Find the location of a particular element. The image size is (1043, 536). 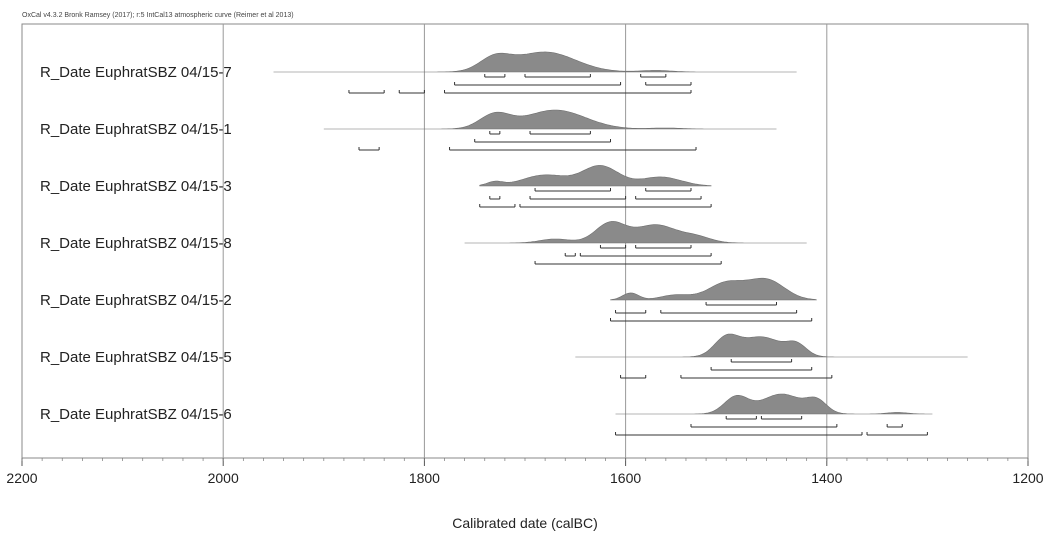

series-label: R_Date EuphratSBZ 04/15-8 is located at coordinates (136, 243).